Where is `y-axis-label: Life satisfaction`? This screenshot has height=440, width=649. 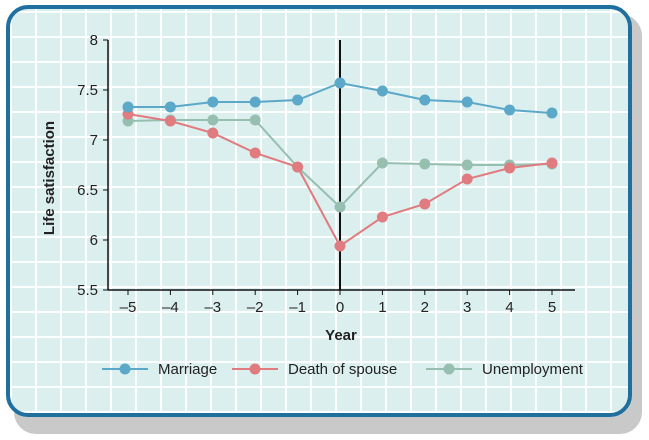
y-axis-label: Life satisfaction is located at coordinates (49, 178).